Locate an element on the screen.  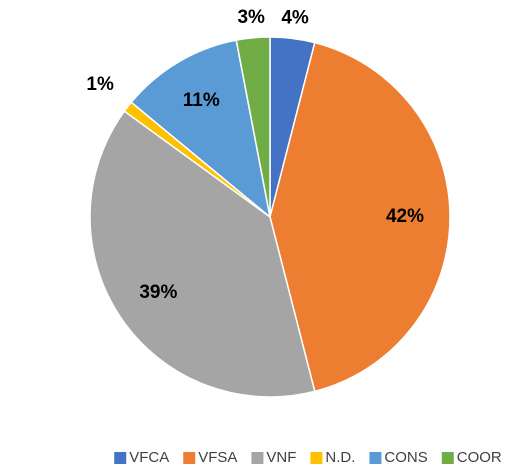
data-label: 39% is located at coordinates (158, 292).